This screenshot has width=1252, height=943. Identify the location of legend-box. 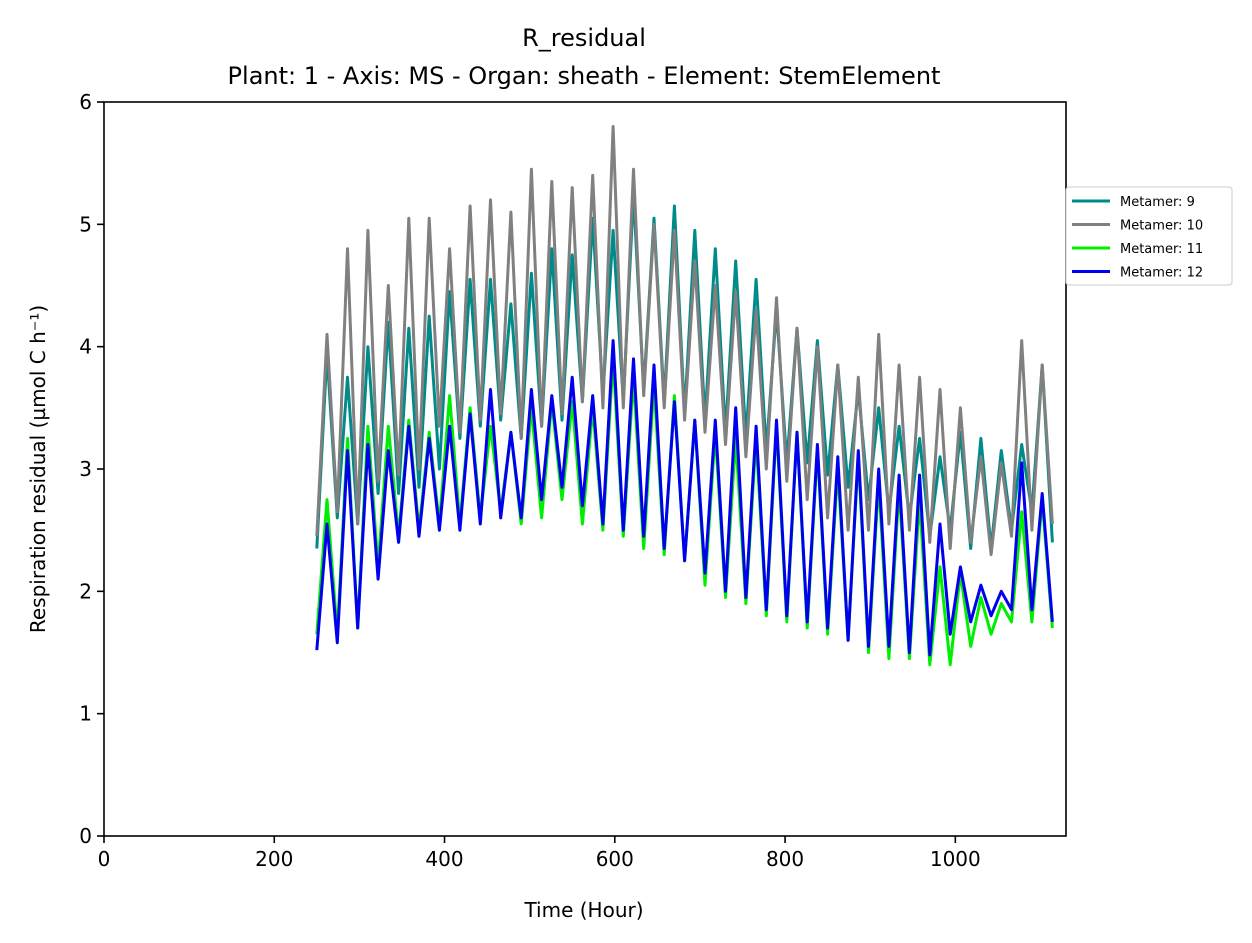
(1149, 236).